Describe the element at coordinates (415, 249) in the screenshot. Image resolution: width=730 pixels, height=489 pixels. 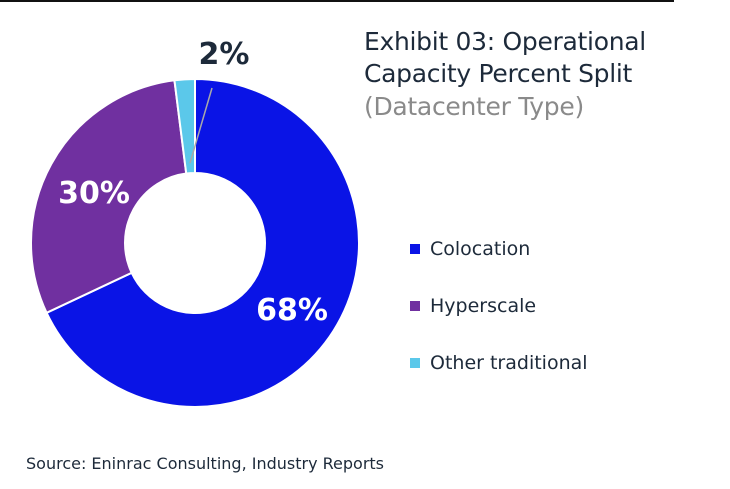
I see `legend-swatch-colocation` at that location.